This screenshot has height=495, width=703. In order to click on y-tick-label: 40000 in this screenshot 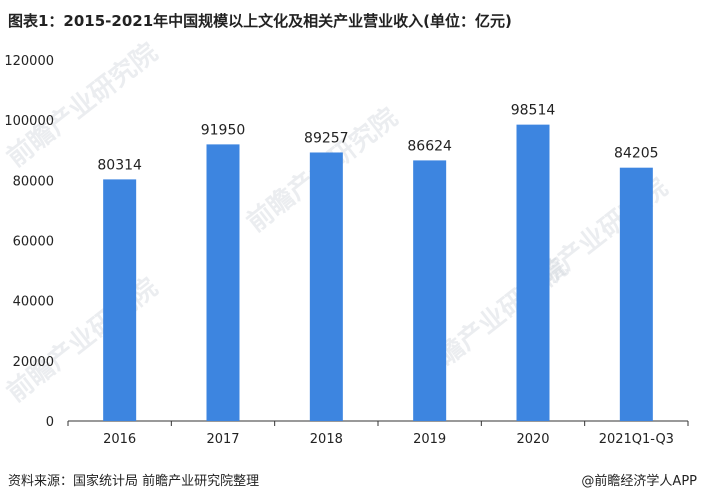, I will do `click(33, 302)`.